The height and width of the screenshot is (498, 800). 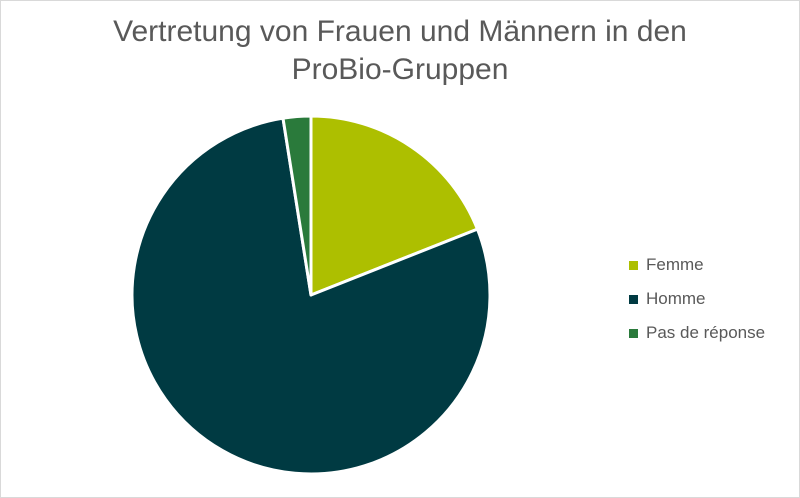 I want to click on legend-item-pas-de-reponse: Pas de réponse, so click(x=697, y=333).